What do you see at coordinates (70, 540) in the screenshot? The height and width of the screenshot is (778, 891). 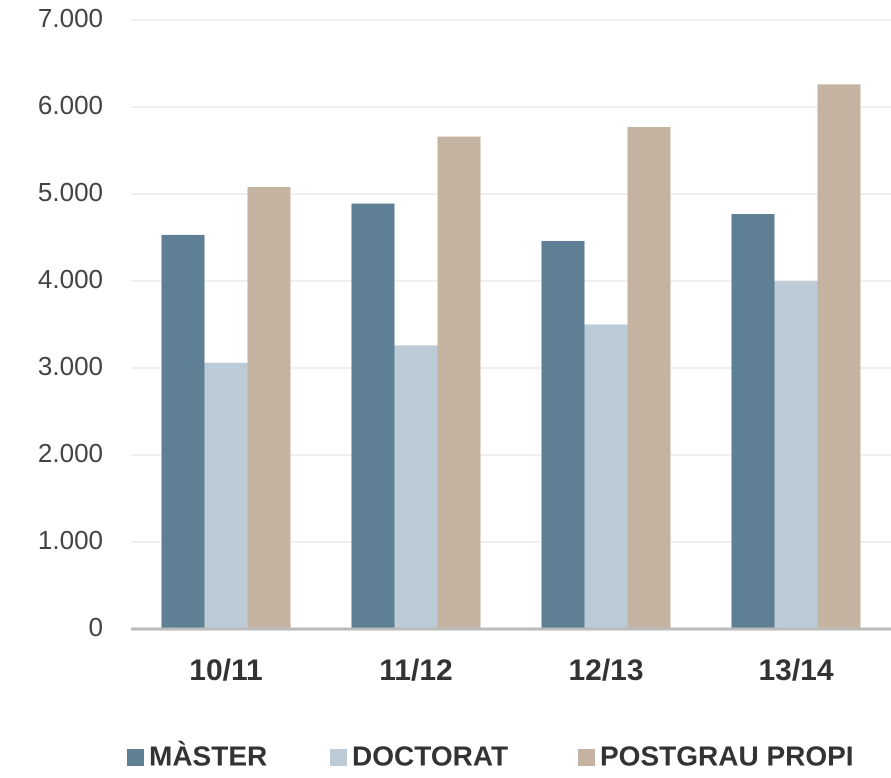 I see `y-tick-label: 1.000` at bounding box center [70, 540].